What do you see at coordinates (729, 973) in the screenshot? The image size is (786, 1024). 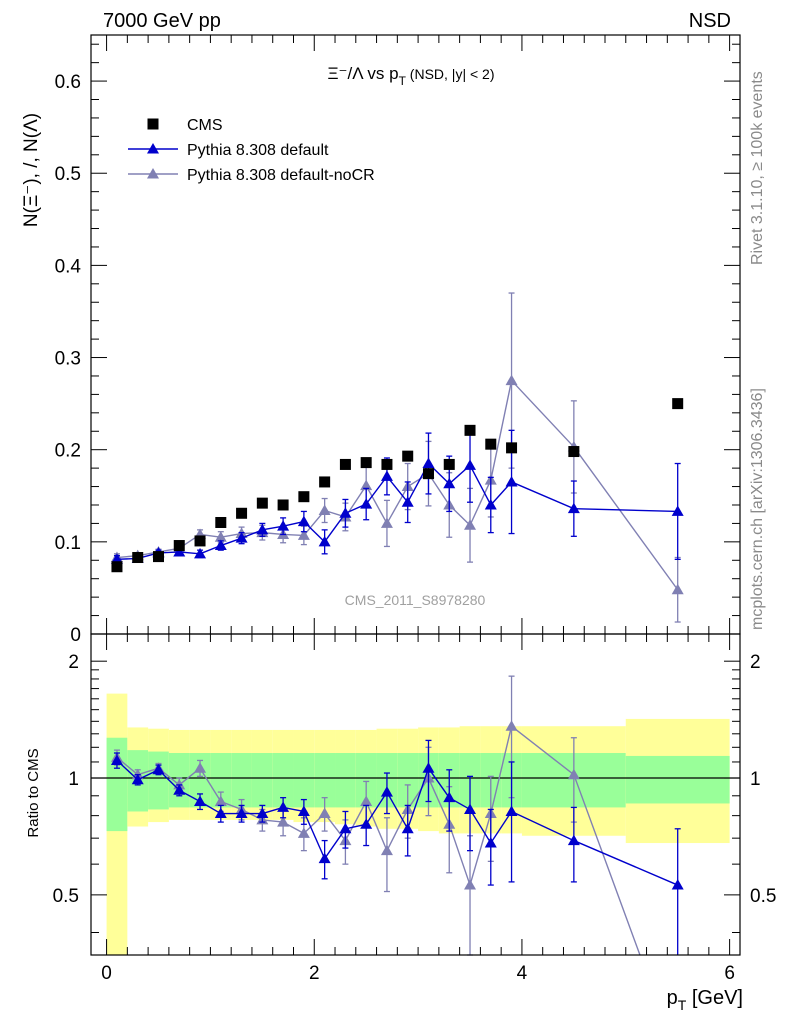 I see `x-tick-label: 6` at bounding box center [729, 973].